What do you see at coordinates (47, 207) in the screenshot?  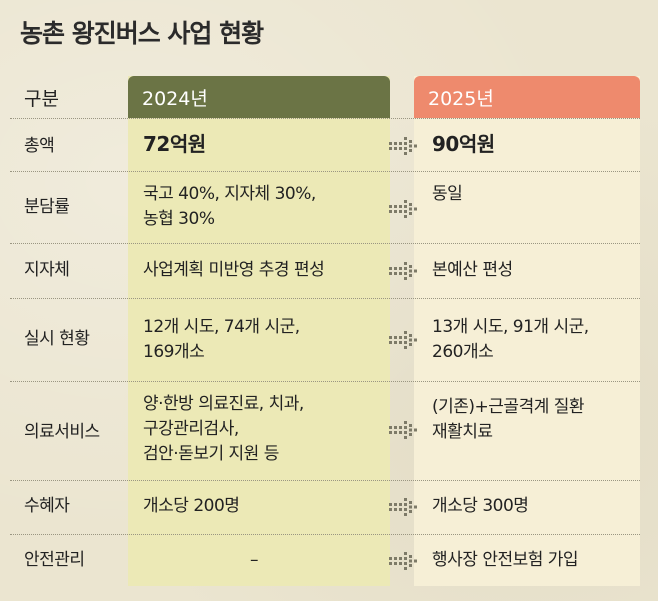 I see `row-label-share: 분담률` at bounding box center [47, 207].